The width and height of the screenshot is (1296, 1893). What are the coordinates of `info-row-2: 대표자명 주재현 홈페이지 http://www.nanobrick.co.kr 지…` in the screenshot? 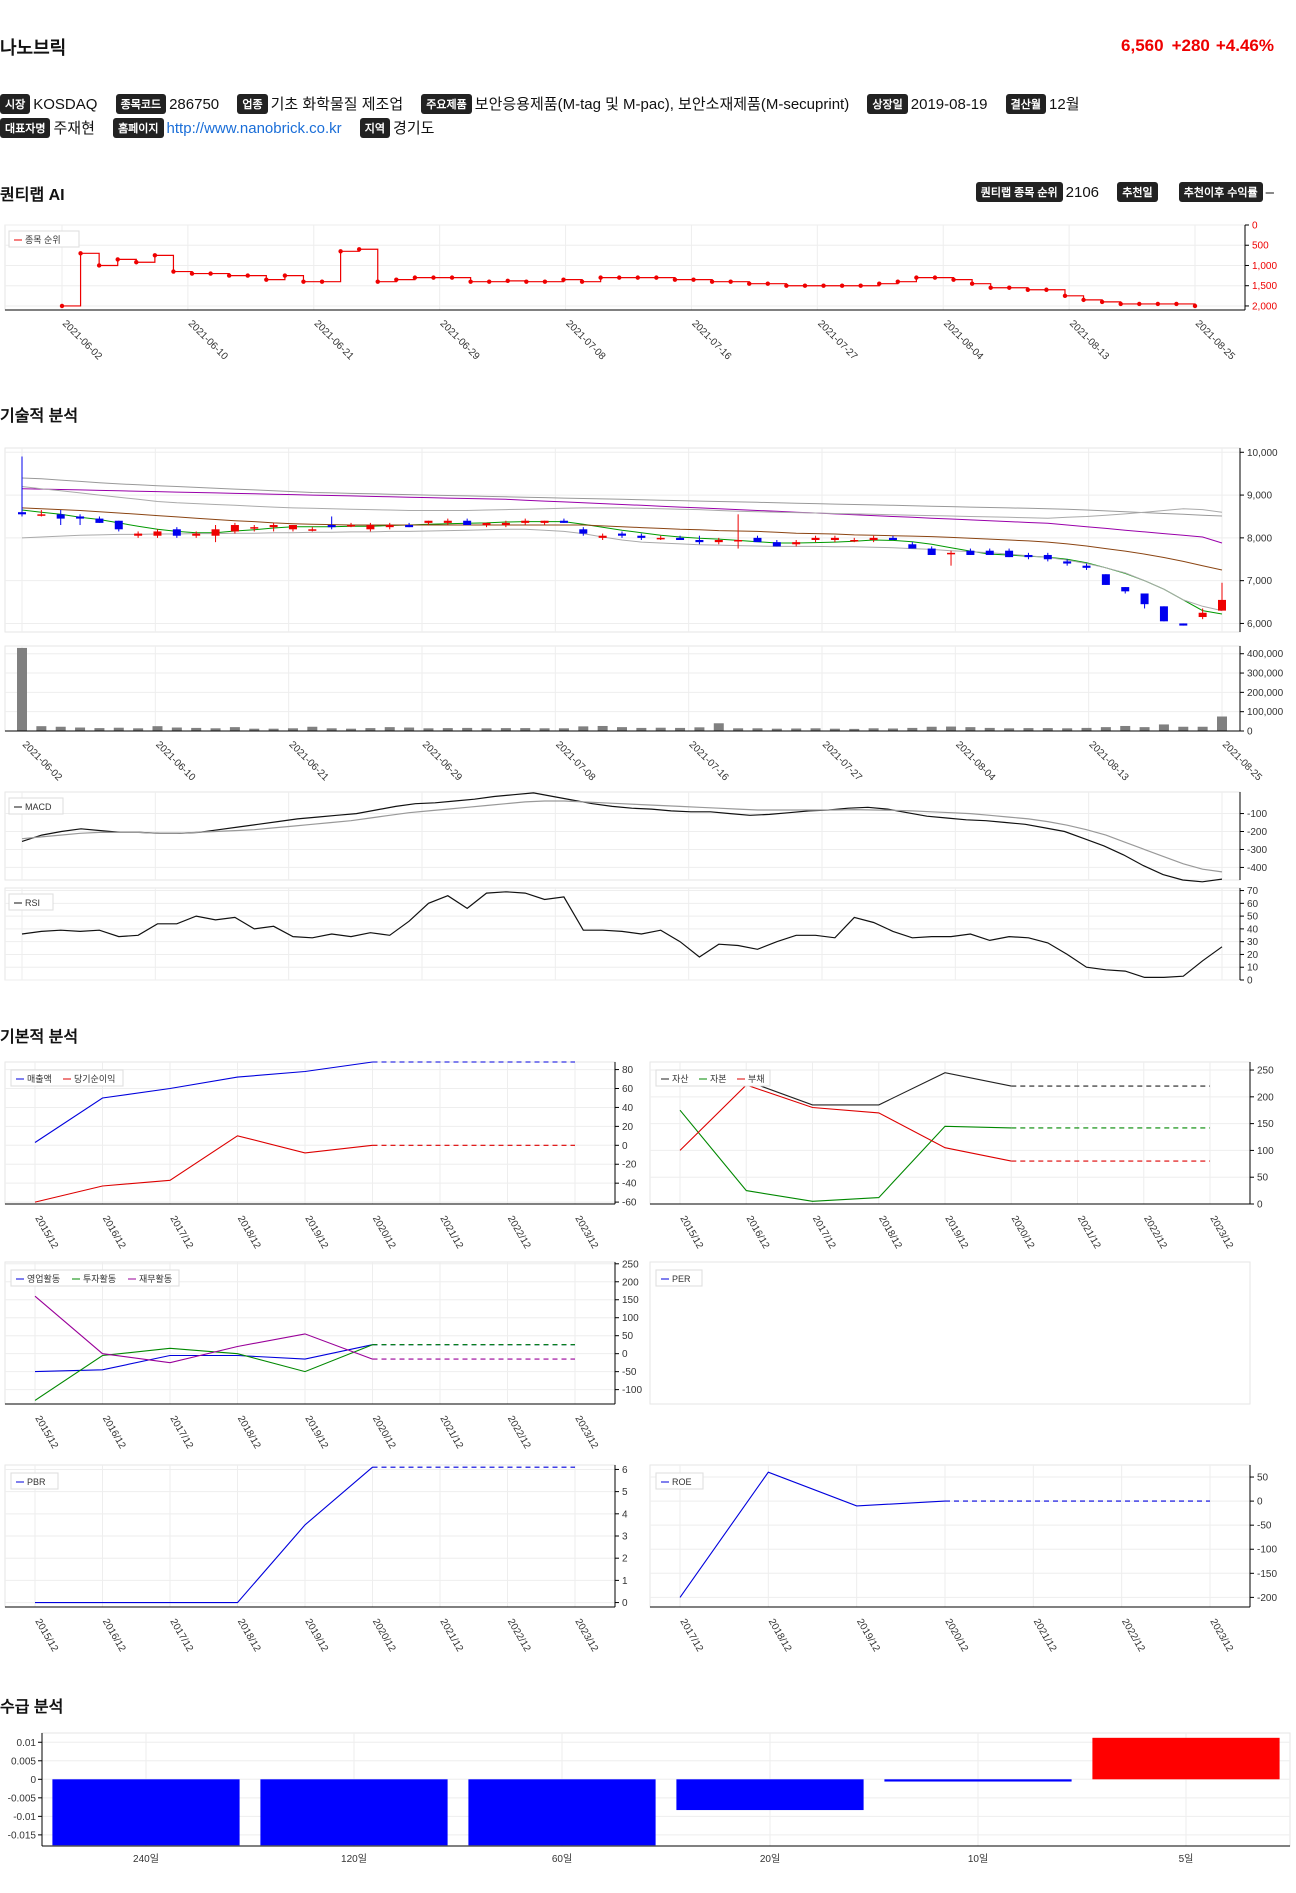 It's located at (224, 127).